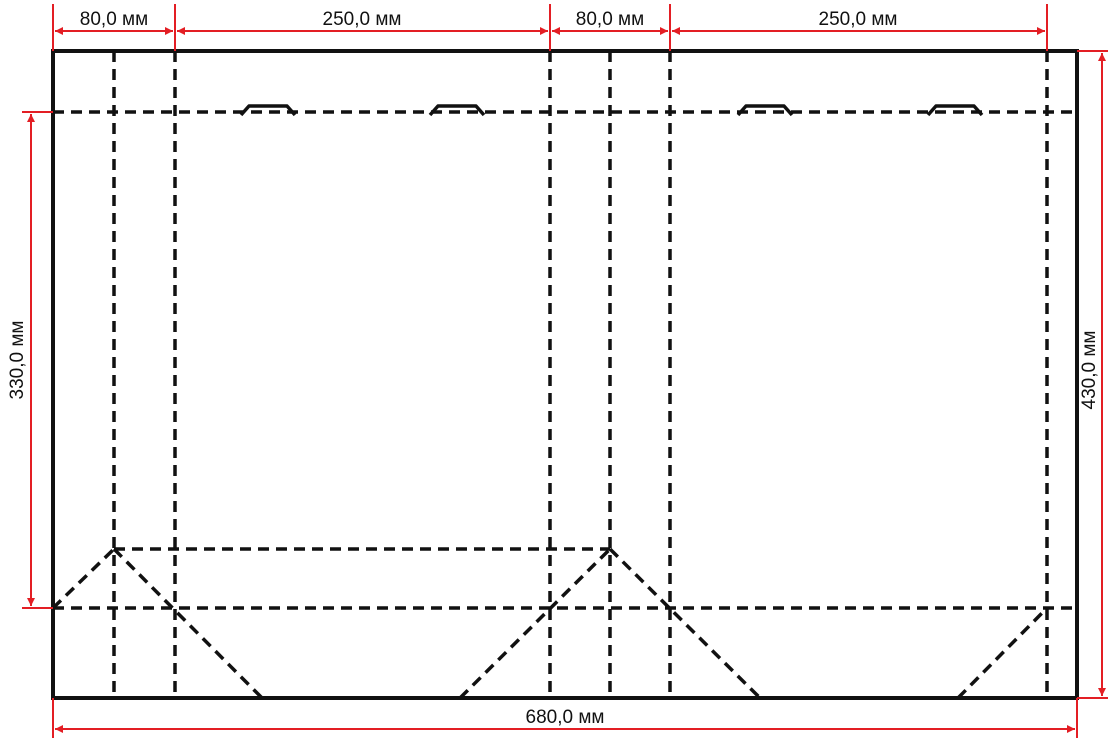  Describe the element at coordinates (114, 19) in the screenshot. I see `dim-label-top-1: 80,0 мм` at that location.